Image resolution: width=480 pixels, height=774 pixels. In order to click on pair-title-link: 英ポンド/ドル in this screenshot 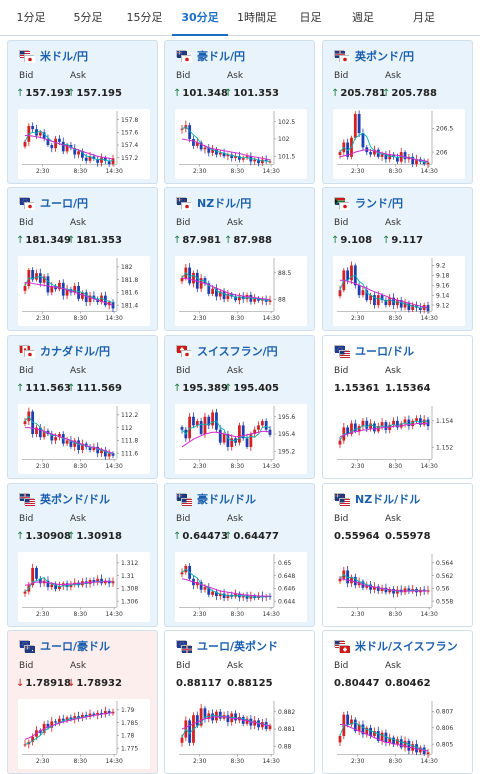, I will do `click(64, 499)`.